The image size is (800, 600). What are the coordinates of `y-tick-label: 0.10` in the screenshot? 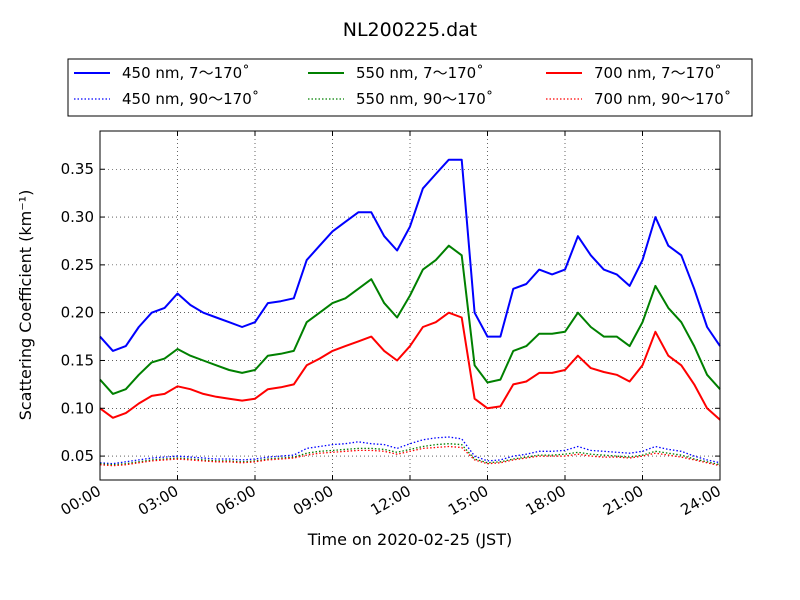 It's located at (77, 408).